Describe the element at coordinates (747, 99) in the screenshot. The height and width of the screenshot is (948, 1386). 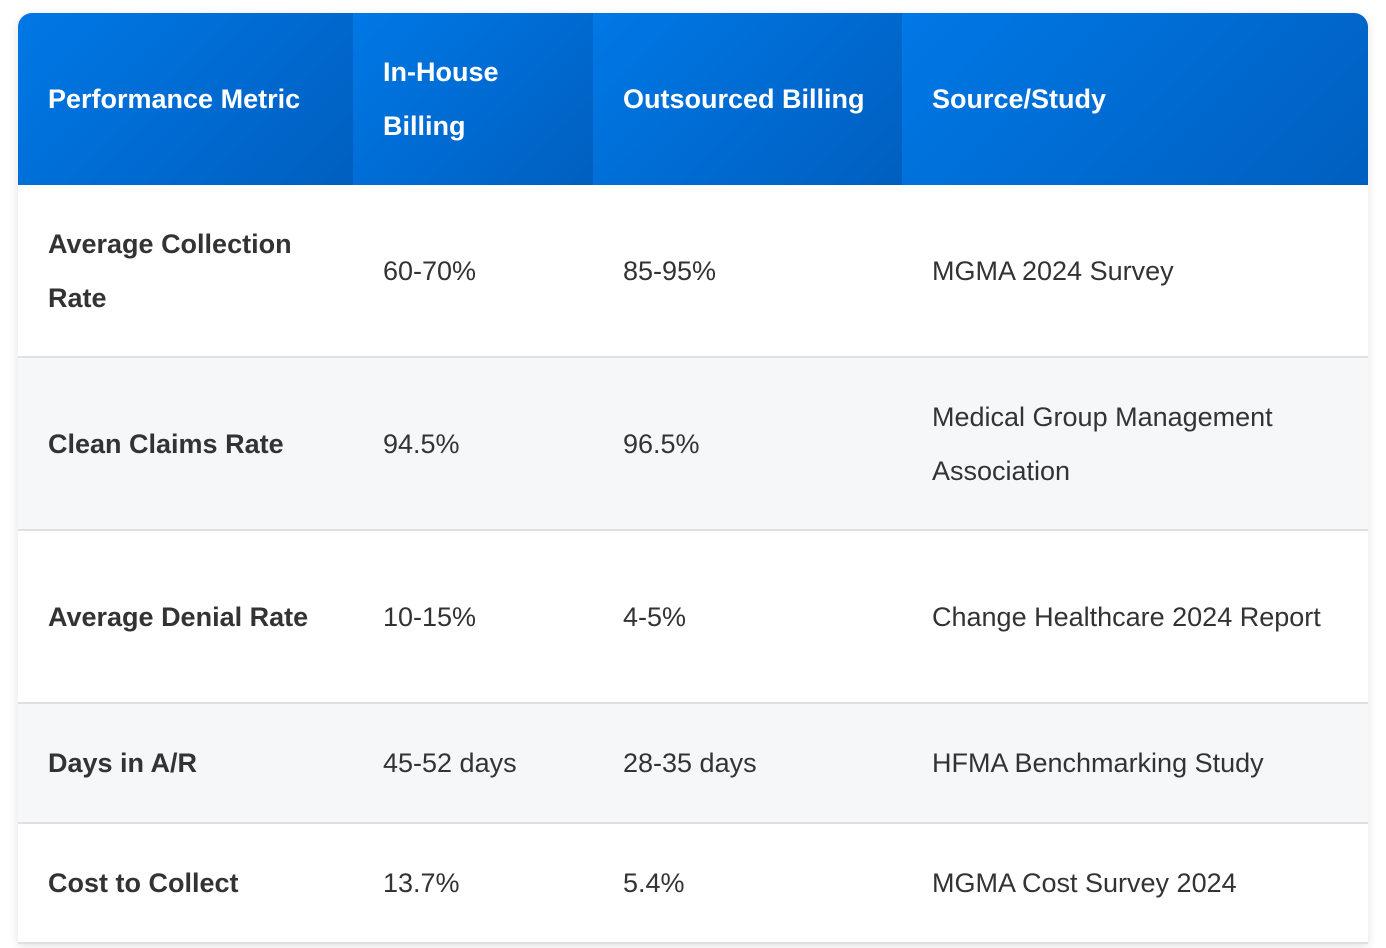
I see `header-cell: Outsourced Billing` at that location.